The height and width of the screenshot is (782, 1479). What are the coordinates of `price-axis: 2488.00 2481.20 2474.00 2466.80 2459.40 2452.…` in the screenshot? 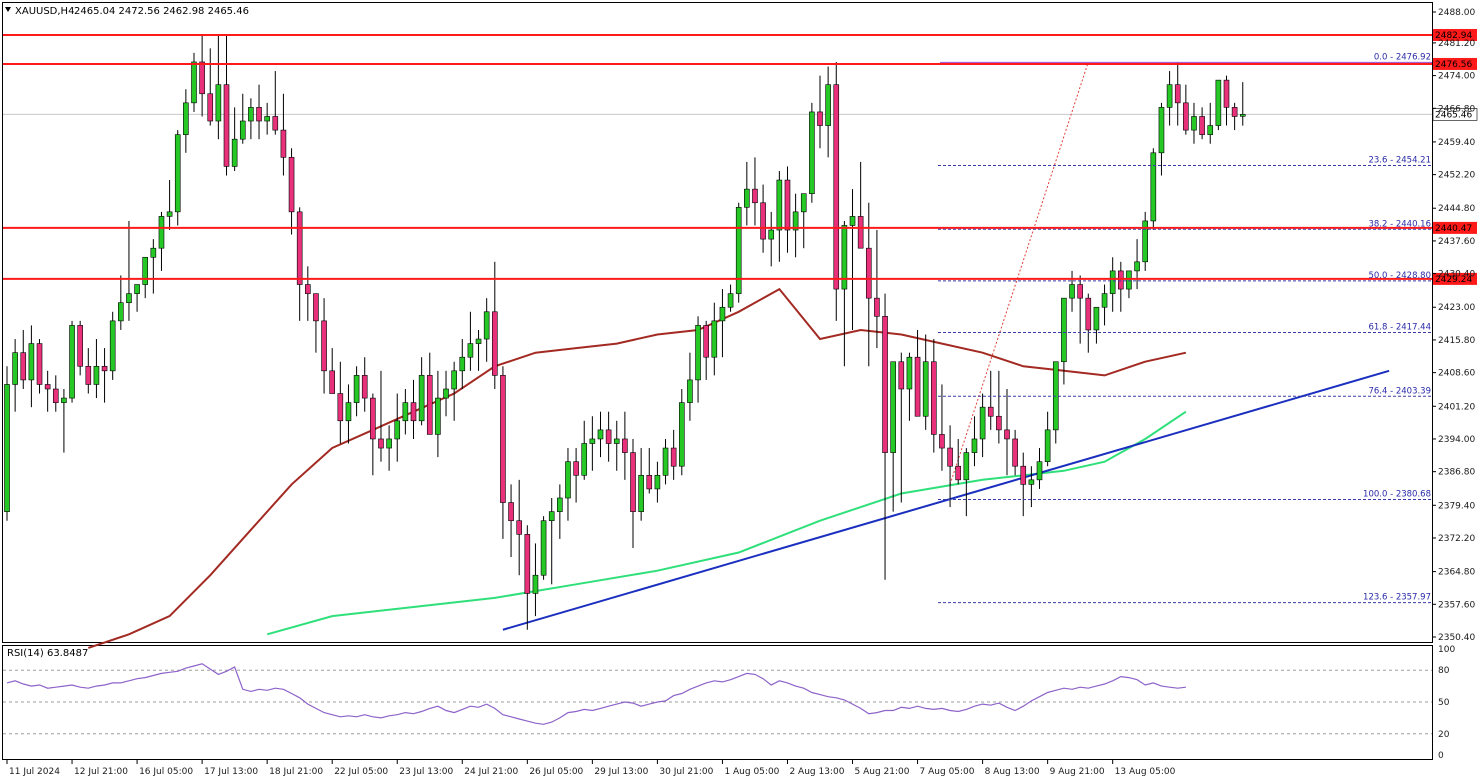 It's located at (1453, 325).